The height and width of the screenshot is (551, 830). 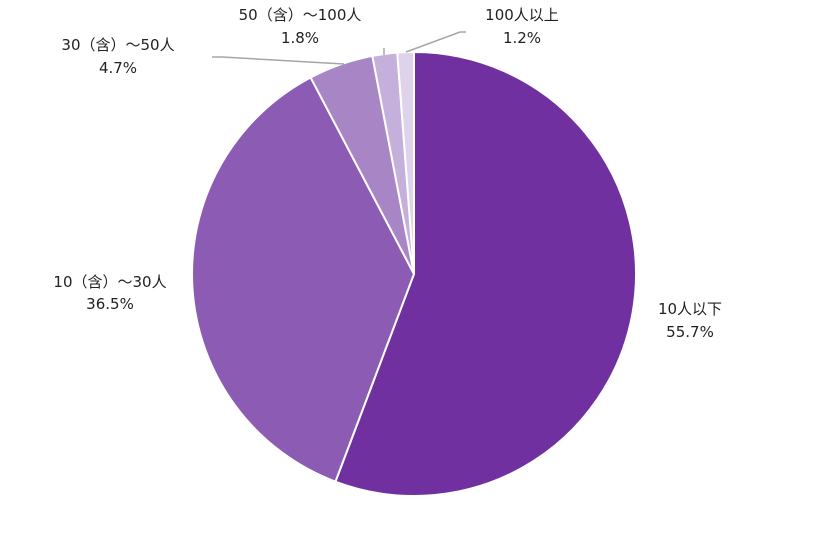 I want to click on leader-lines, so click(x=339, y=48).